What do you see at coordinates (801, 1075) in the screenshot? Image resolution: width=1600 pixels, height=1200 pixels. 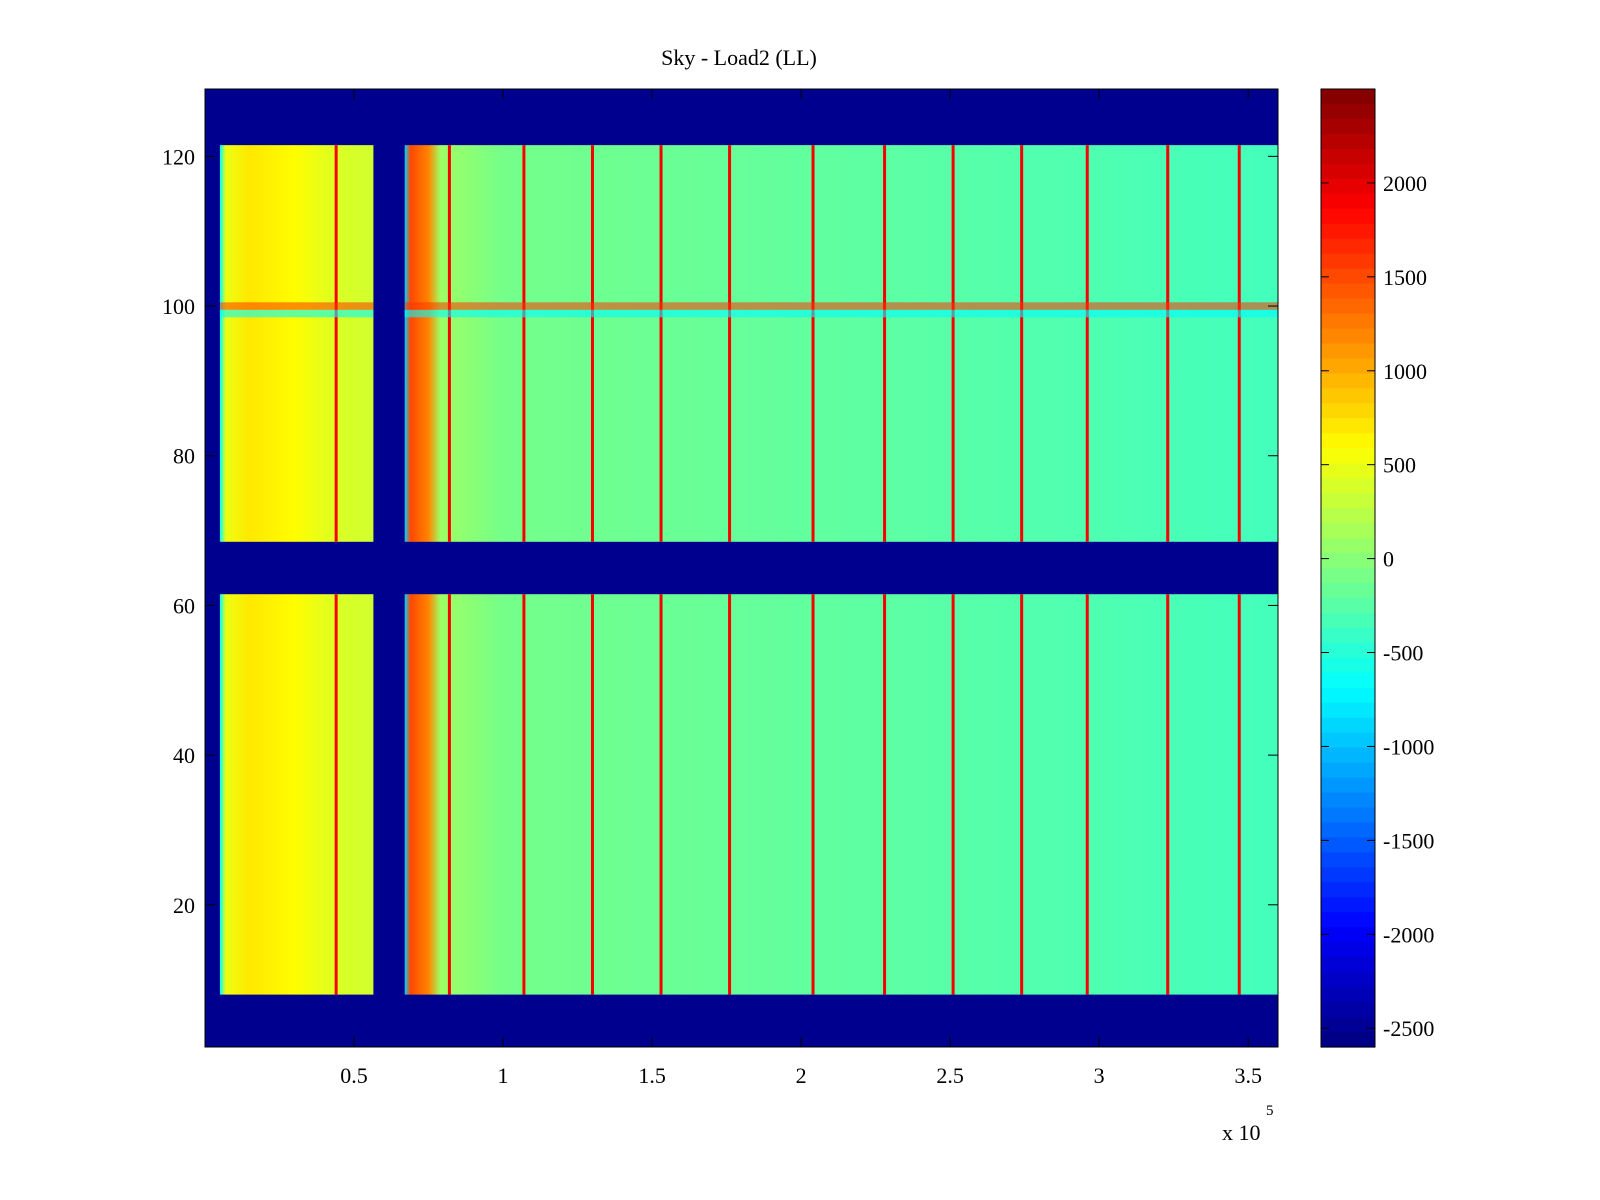 I see `x-tick-label: 2` at bounding box center [801, 1075].